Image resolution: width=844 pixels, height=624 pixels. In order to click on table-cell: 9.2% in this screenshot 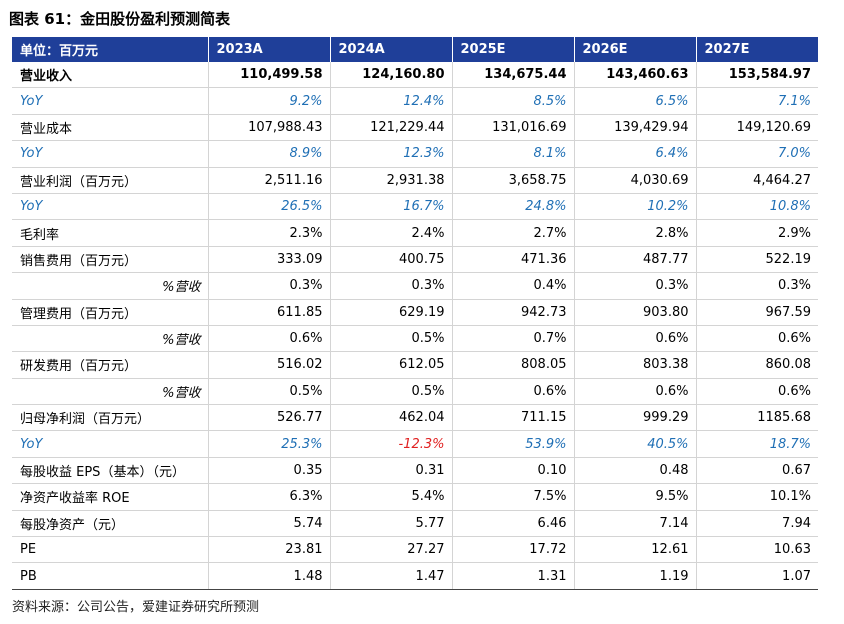, I will do `click(268, 101)`.